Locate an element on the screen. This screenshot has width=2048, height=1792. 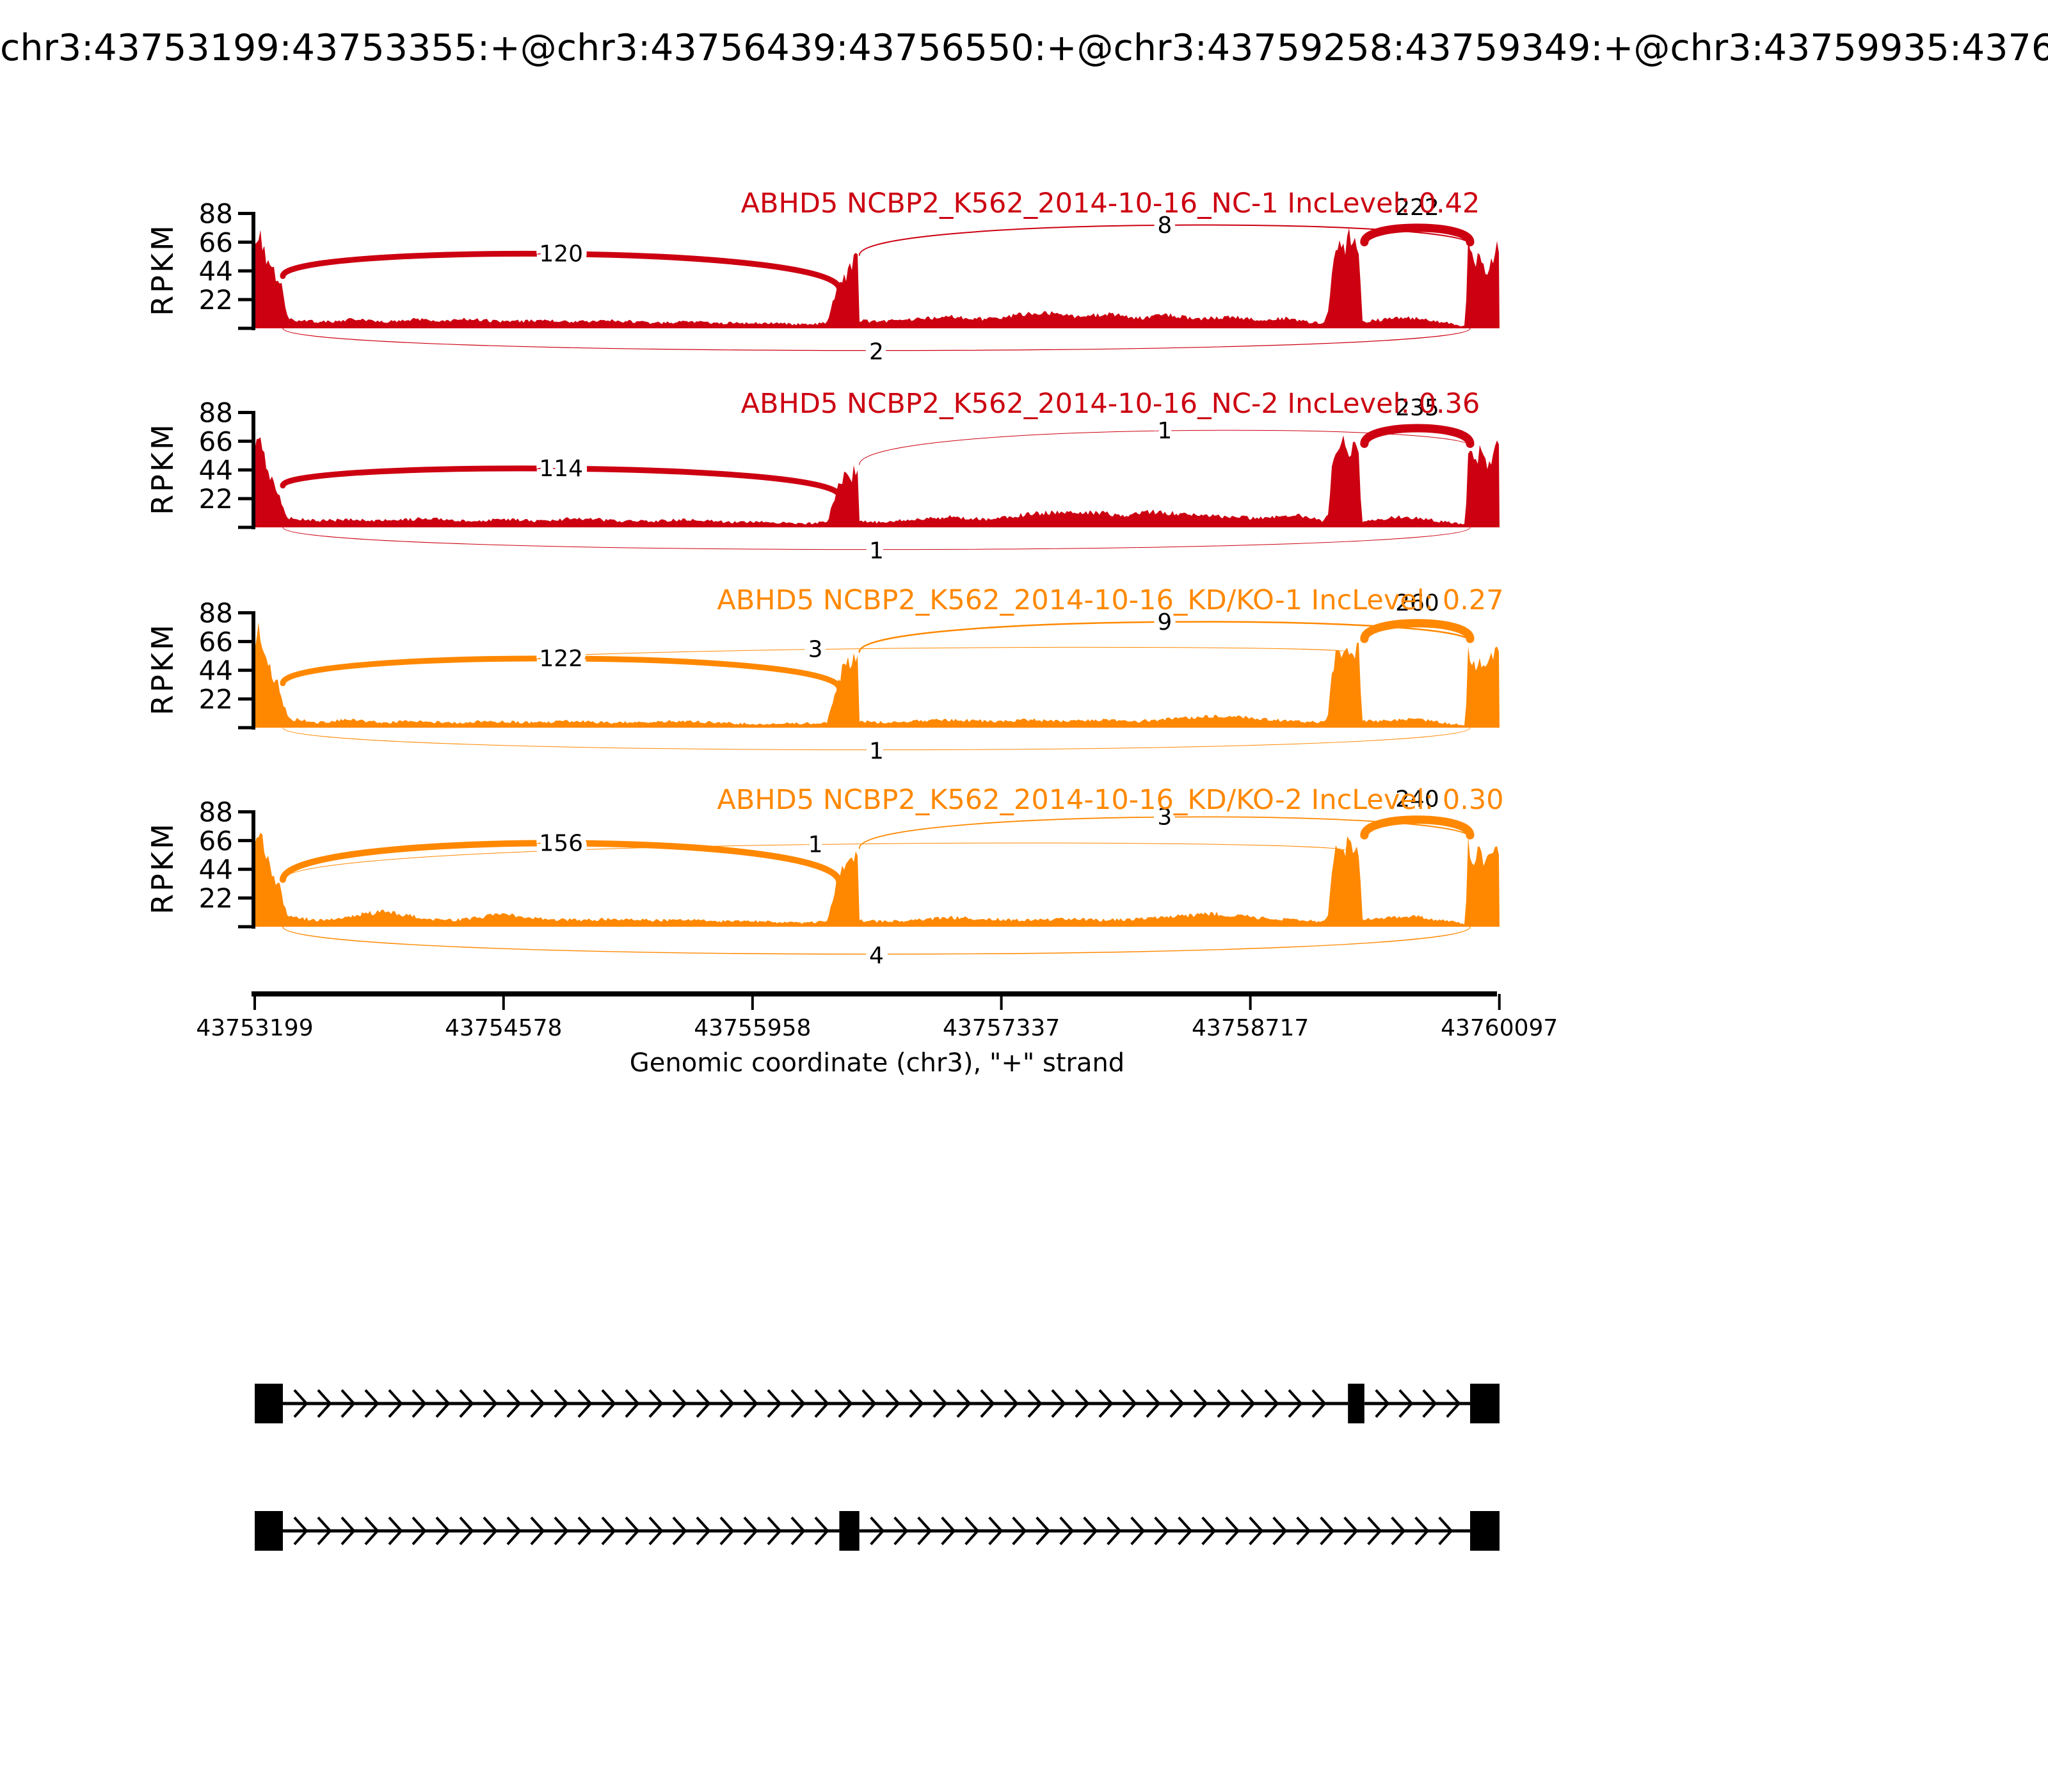
junction-count-label: 156 is located at coordinates (561, 843).